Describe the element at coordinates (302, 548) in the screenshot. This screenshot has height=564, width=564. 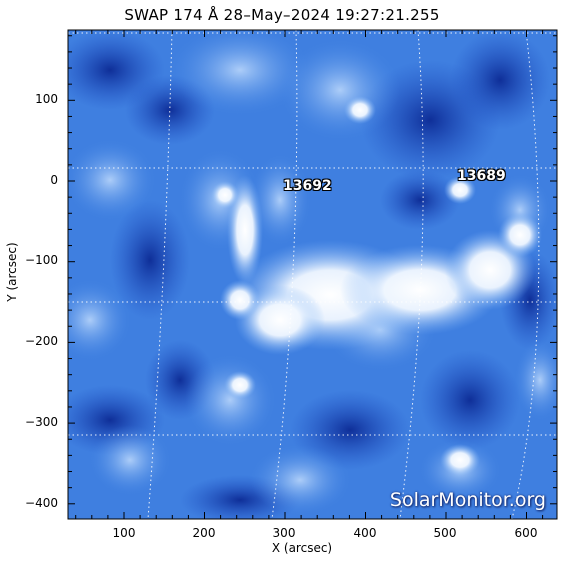
I see `x-axis-title: X (arcsec)` at that location.